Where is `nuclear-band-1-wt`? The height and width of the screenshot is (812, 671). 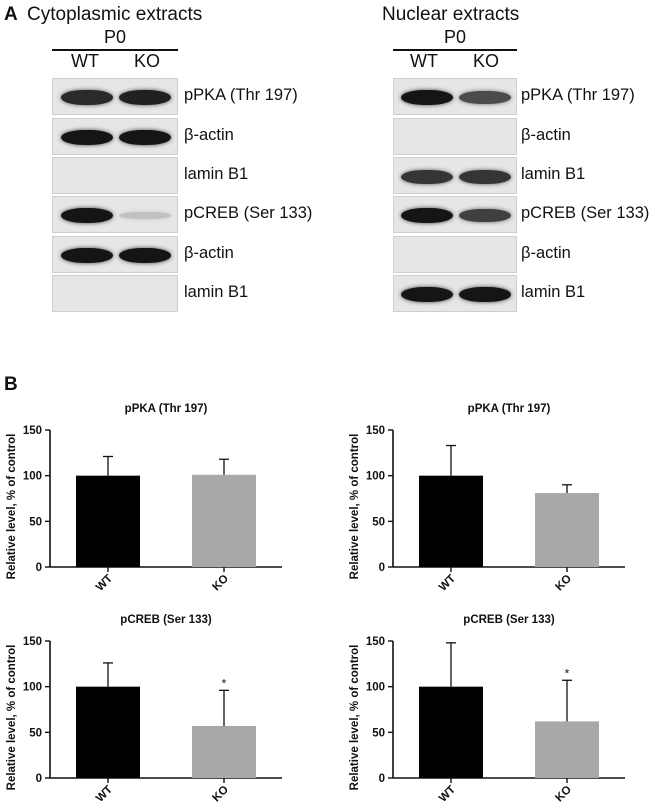
nuclear-band-1-wt is located at coordinates (427, 97).